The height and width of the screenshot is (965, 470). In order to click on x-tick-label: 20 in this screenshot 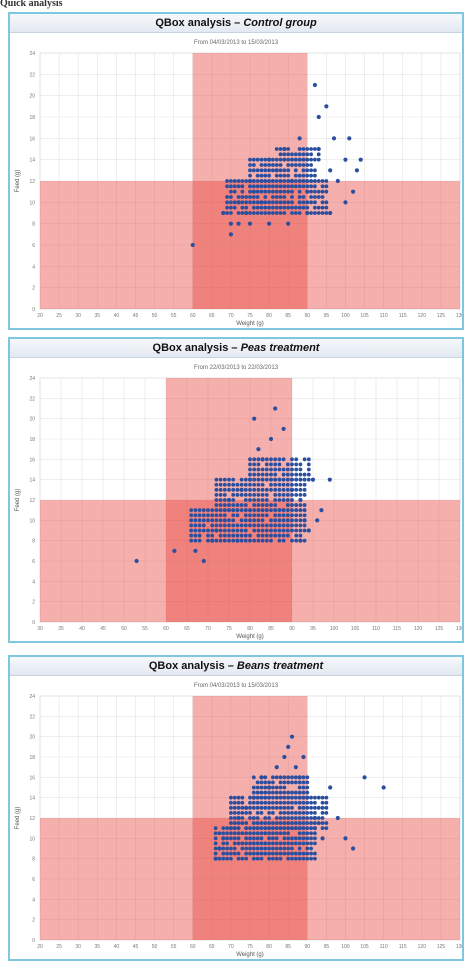, I will do `click(40, 947)`.